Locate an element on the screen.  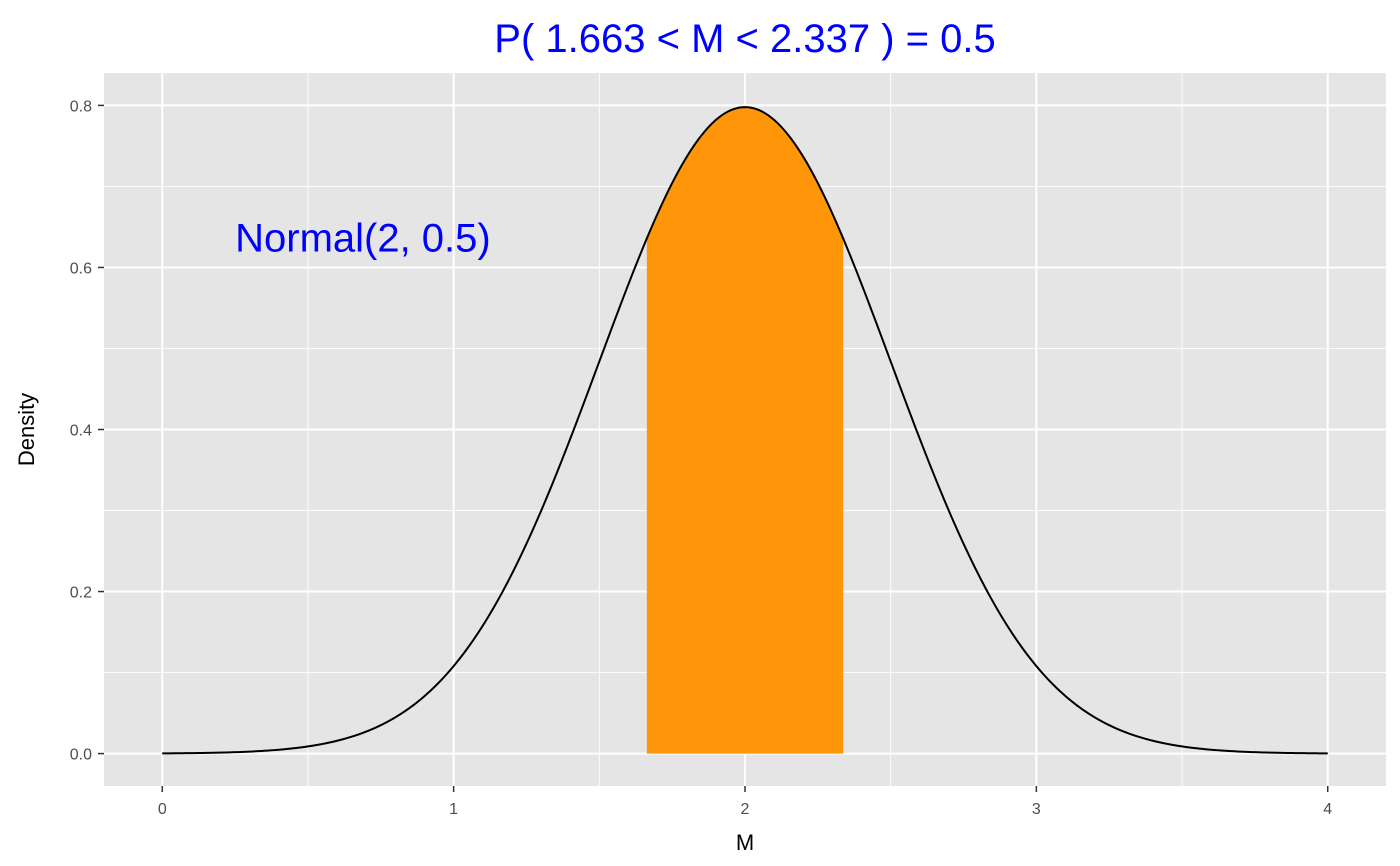
y-axis-title: Density is located at coordinates (26, 429).